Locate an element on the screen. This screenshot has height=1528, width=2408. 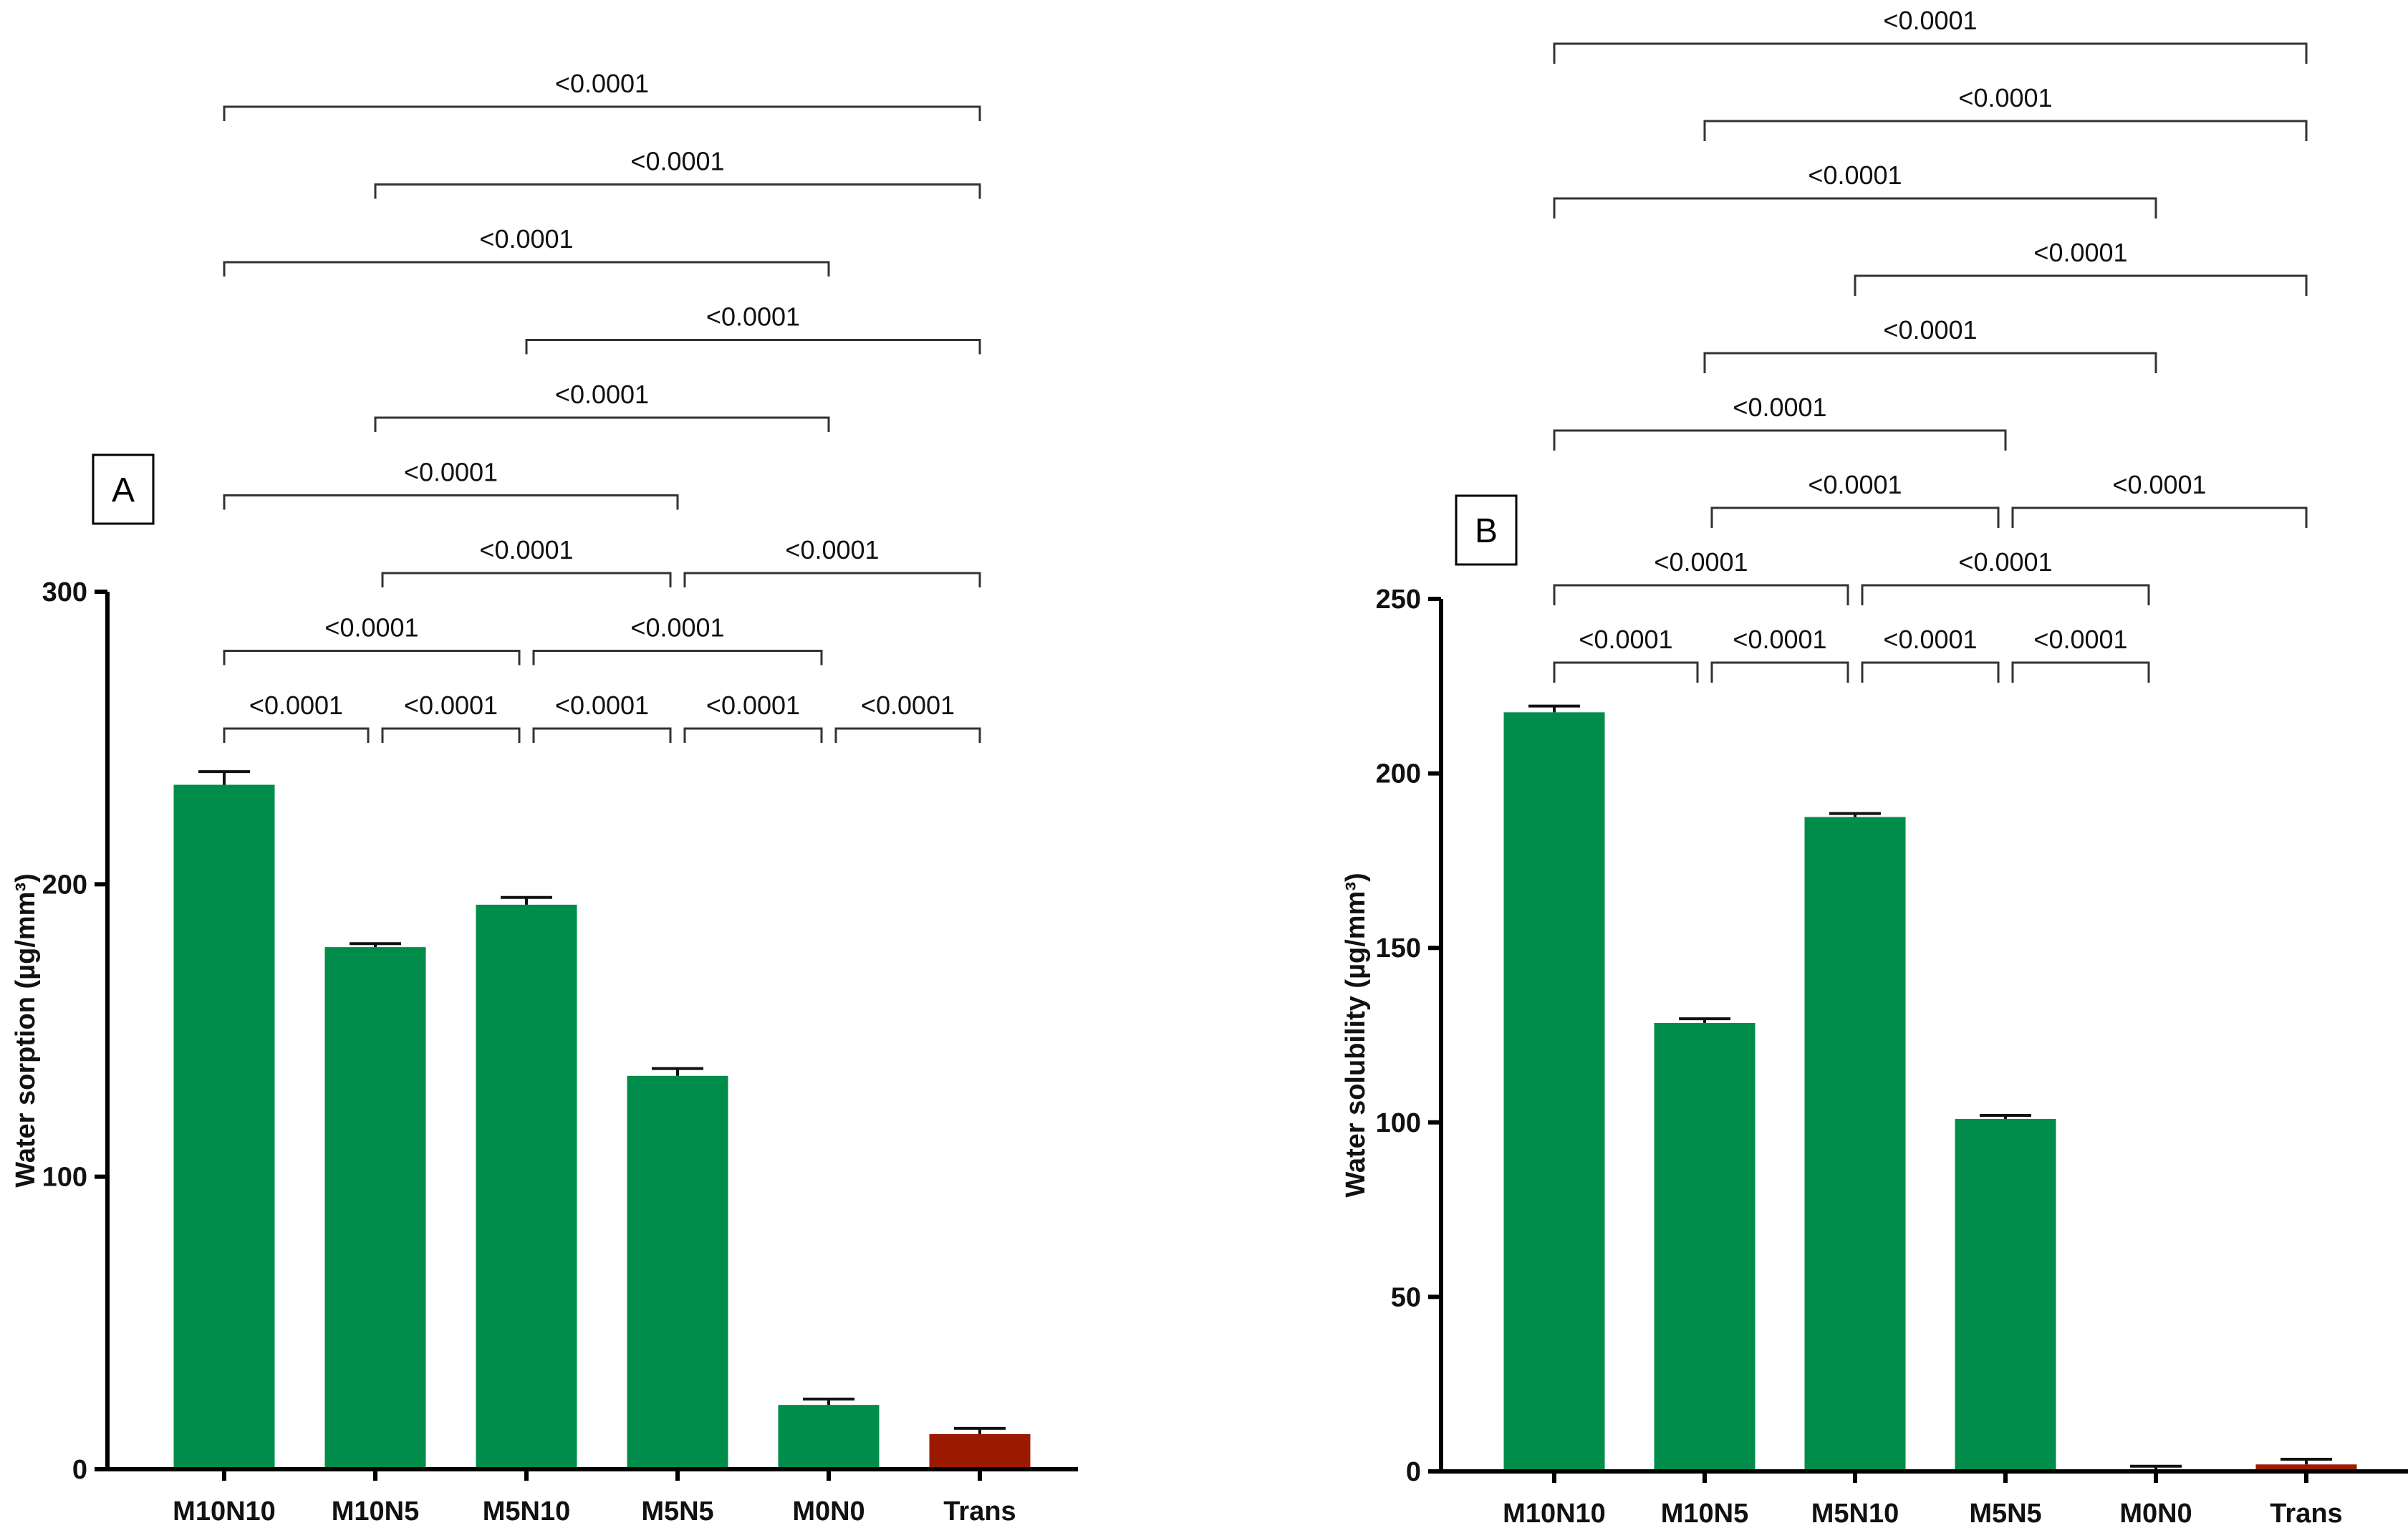
panel-label: A is located at coordinates (124, 490).